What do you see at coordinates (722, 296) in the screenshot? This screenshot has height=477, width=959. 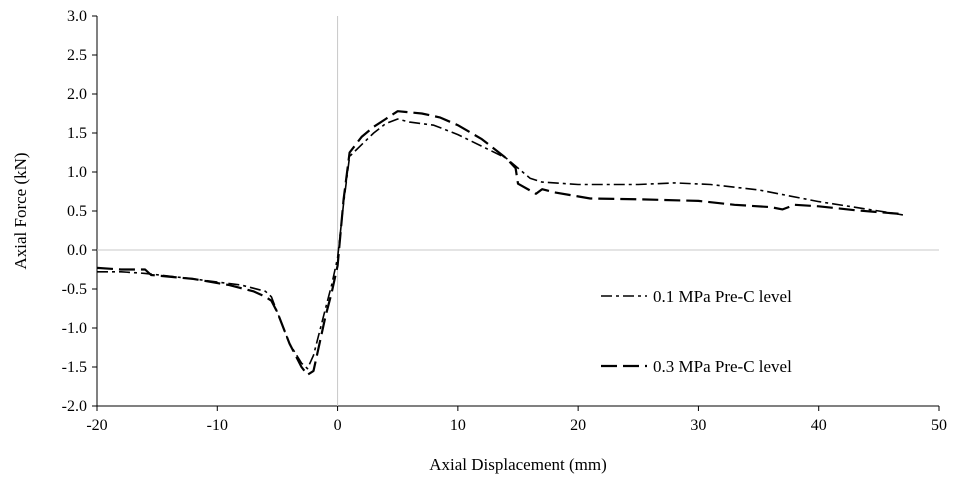 I see `legend-label-1: 0.1 MPa Pre-C level` at bounding box center [722, 296].